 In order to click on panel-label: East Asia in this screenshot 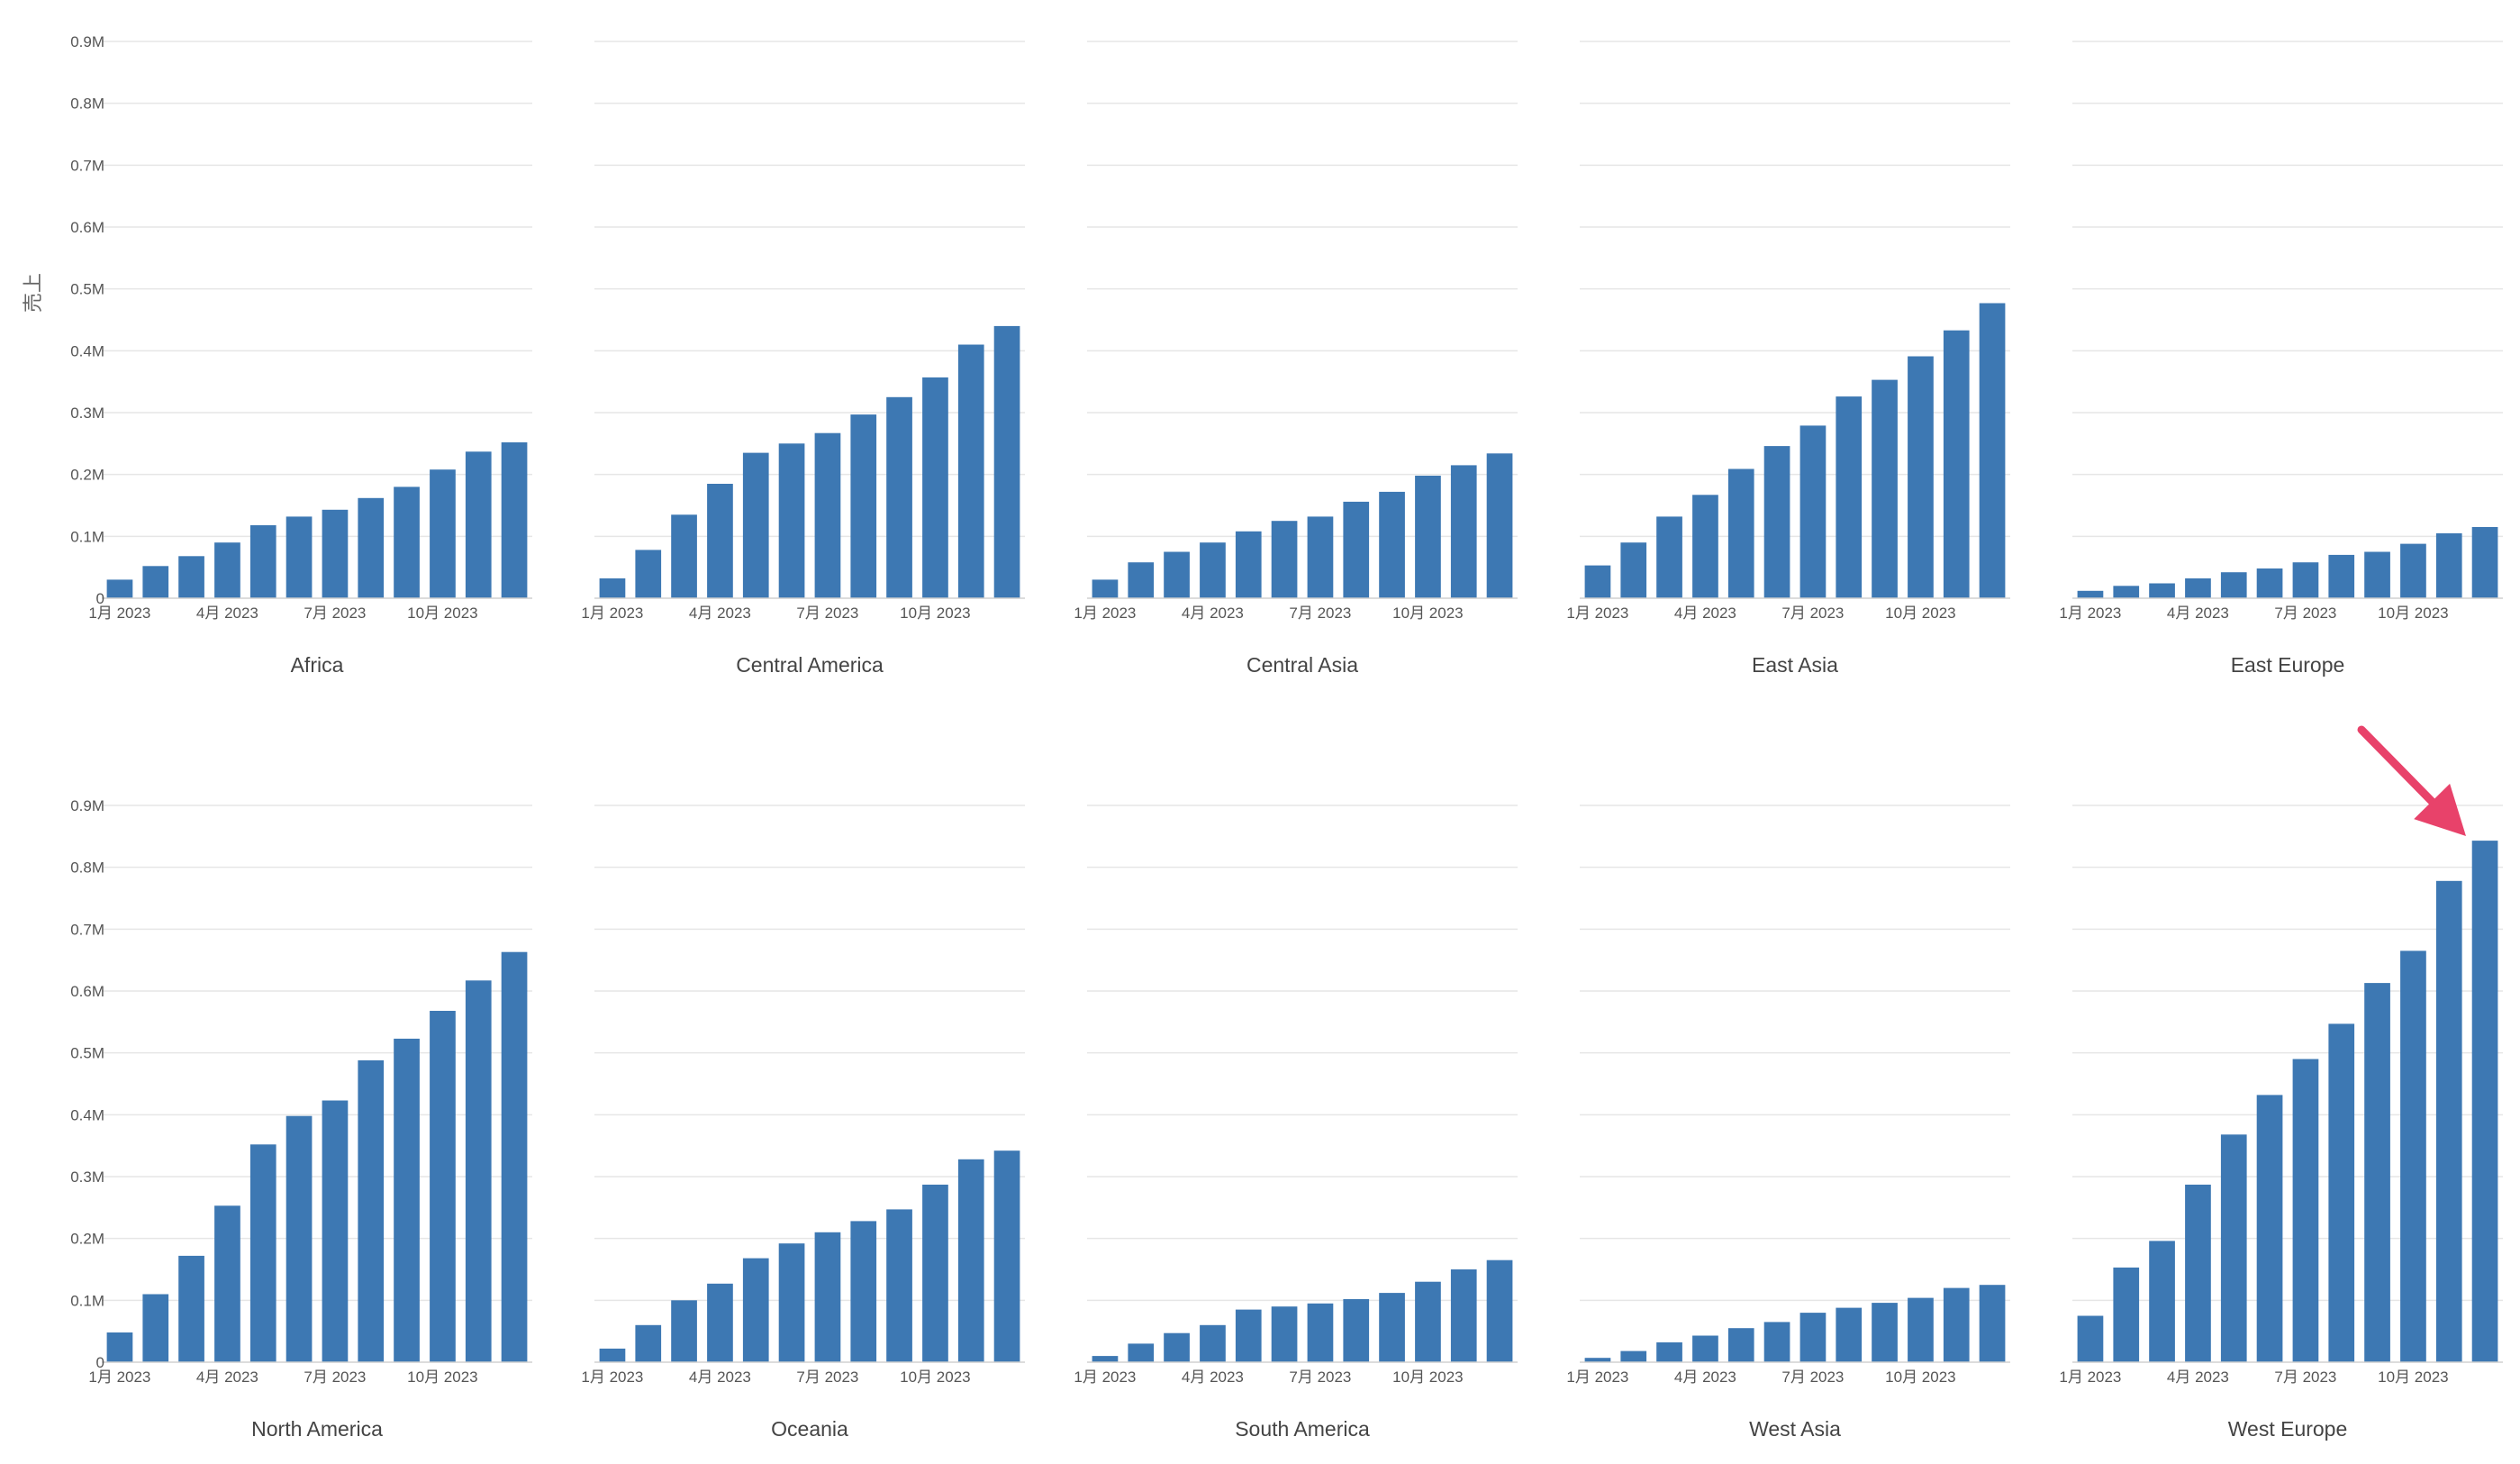, I will do `click(1795, 665)`.